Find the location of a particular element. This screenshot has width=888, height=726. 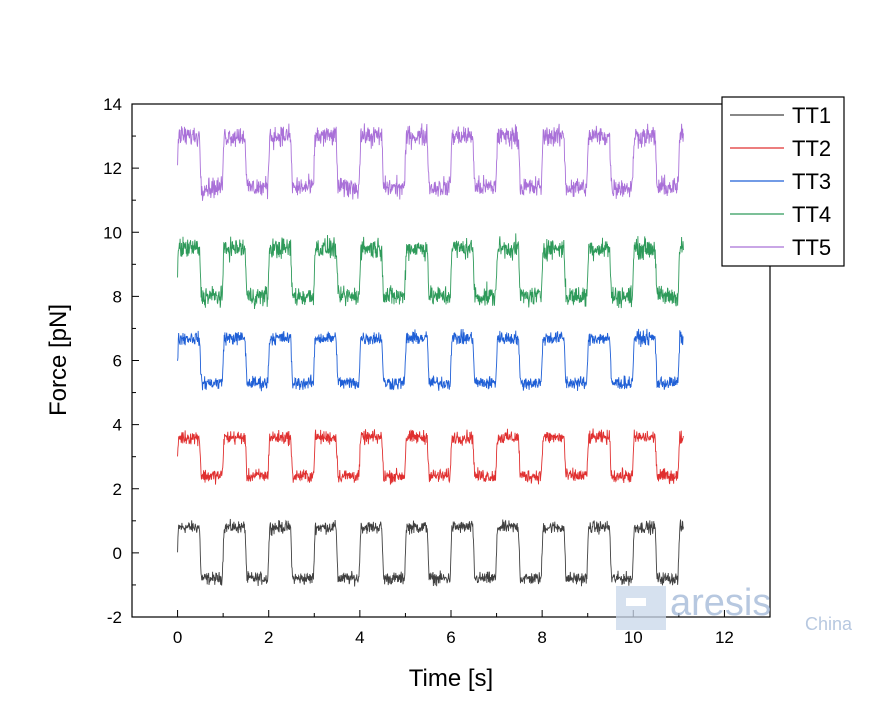

series-line-tt2 is located at coordinates (430, 457).